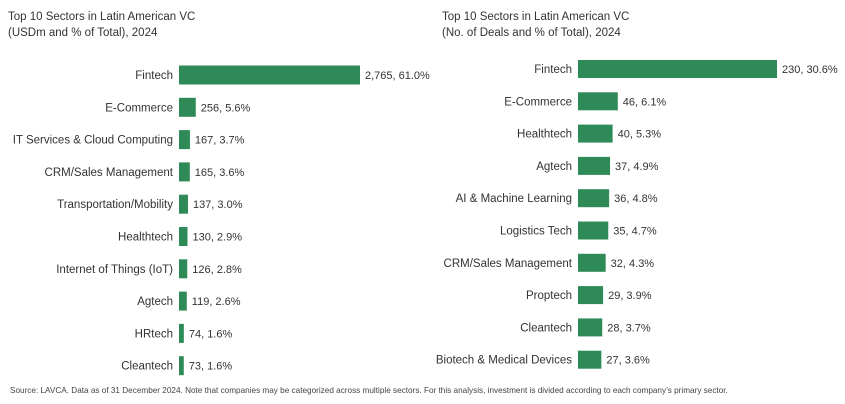 The height and width of the screenshot is (404, 845). I want to click on right-data-label: 40, 5.3%, so click(640, 135).